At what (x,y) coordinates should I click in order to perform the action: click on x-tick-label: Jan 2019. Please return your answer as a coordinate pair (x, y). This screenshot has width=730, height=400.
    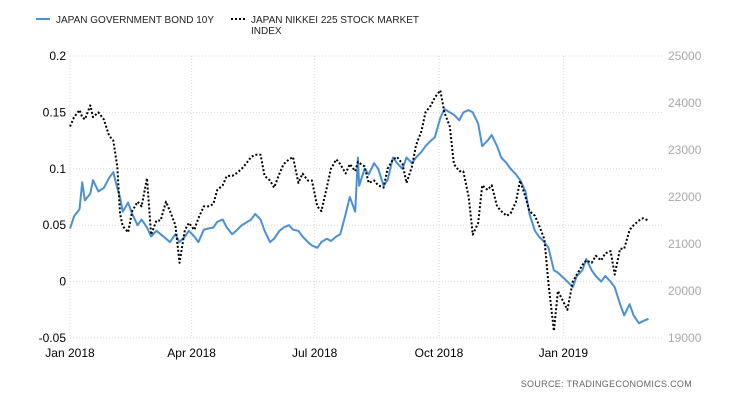
    Looking at the image, I should click on (564, 353).